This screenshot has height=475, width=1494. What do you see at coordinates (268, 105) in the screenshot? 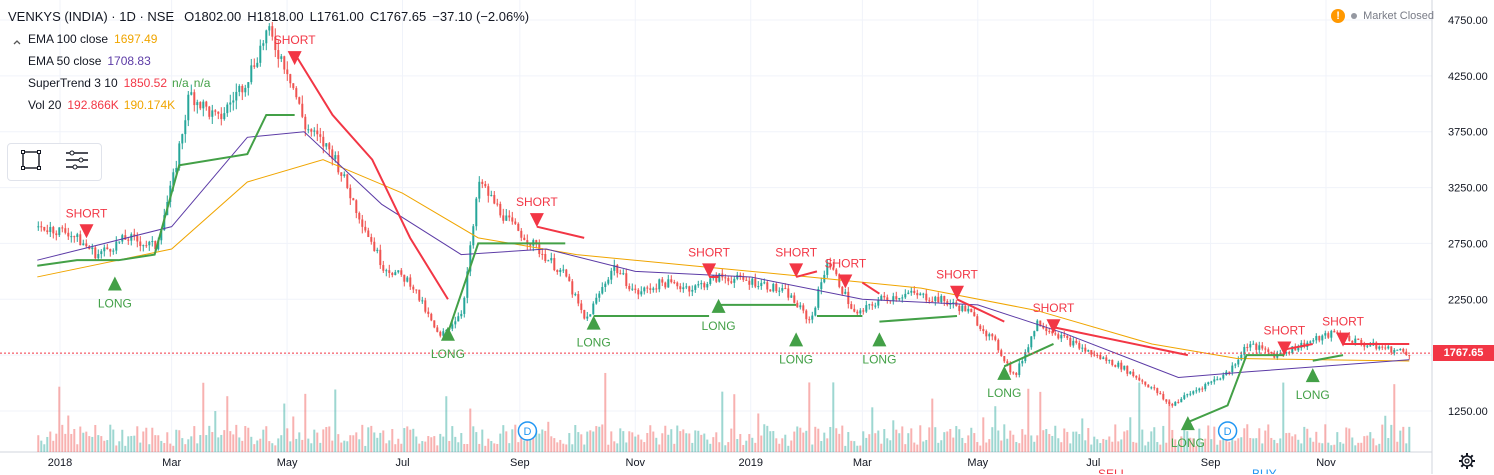
I see `indicator-volume: Vol 20 192.866K 190.174K` at bounding box center [268, 105].